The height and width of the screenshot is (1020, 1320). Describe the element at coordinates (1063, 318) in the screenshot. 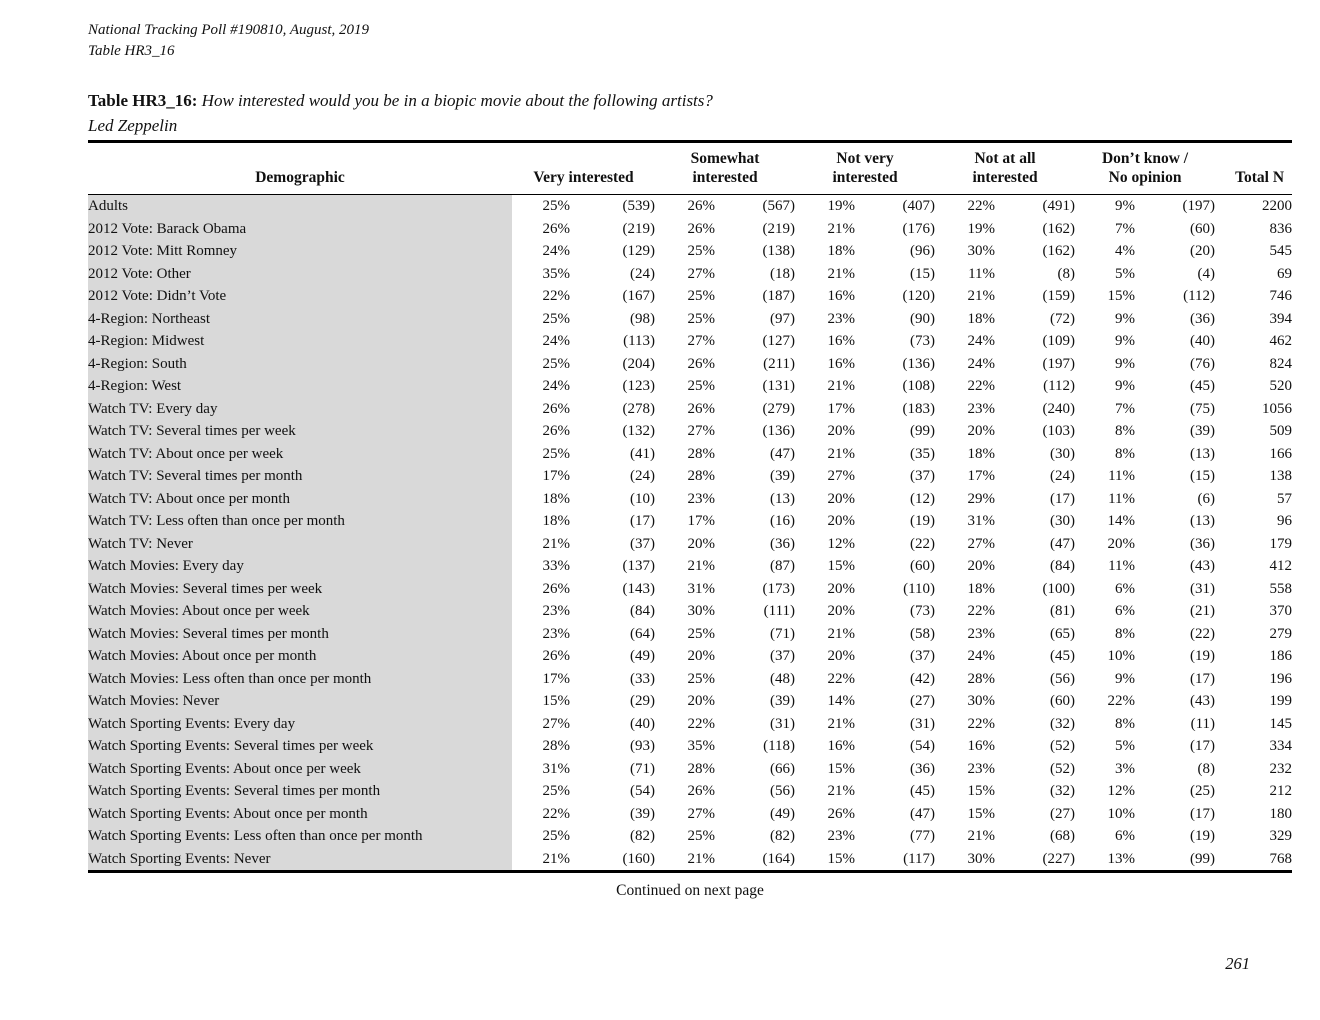

I see `count-cell: (72)` at that location.